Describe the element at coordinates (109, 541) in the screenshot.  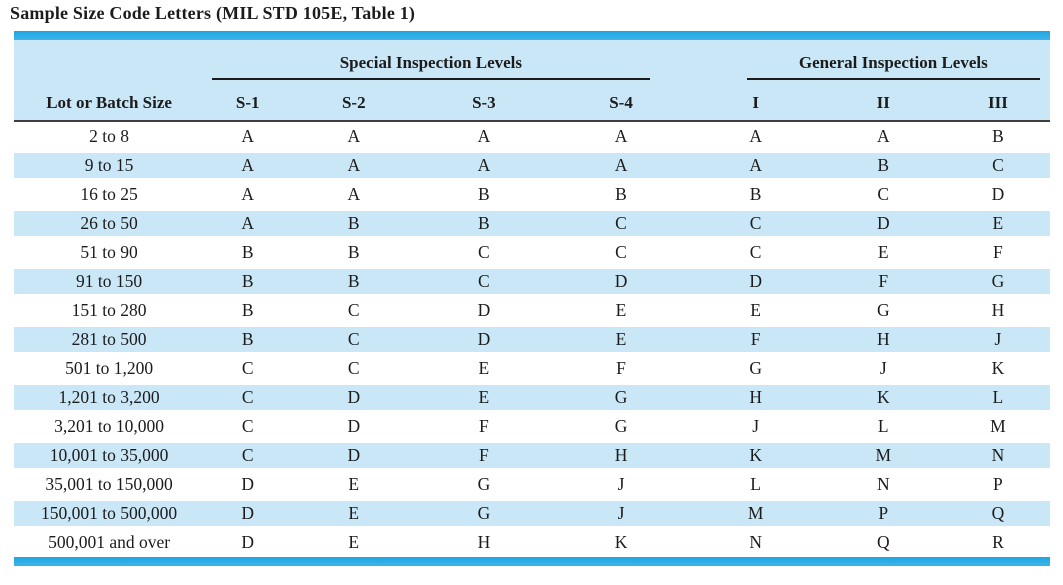
I see `lot-size-cell: 500,001 and over` at that location.